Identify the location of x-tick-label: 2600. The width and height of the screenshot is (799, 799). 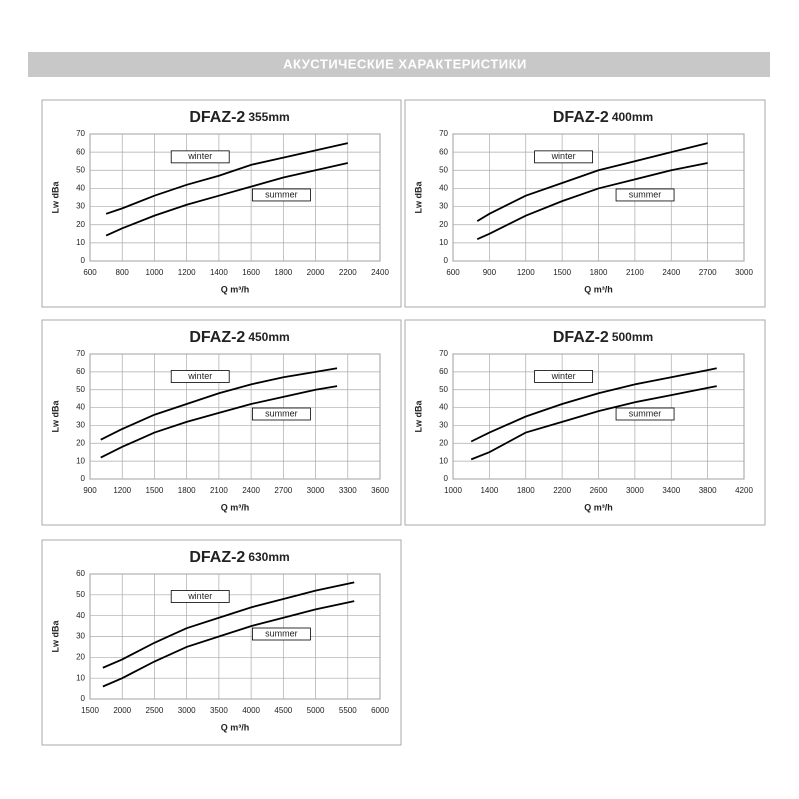
(599, 490).